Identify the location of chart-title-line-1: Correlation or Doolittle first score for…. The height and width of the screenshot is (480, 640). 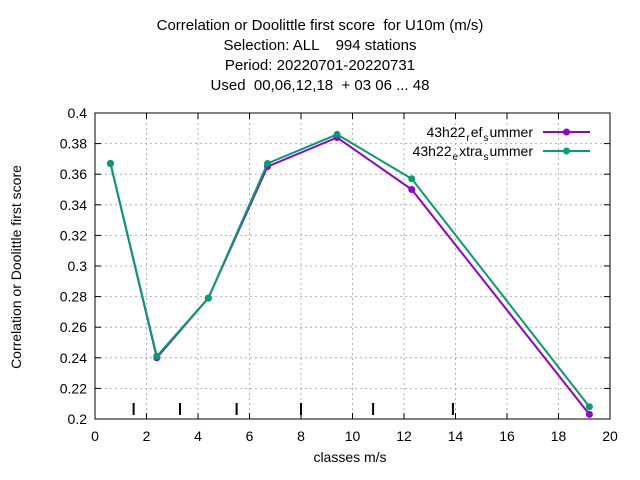
(320, 25).